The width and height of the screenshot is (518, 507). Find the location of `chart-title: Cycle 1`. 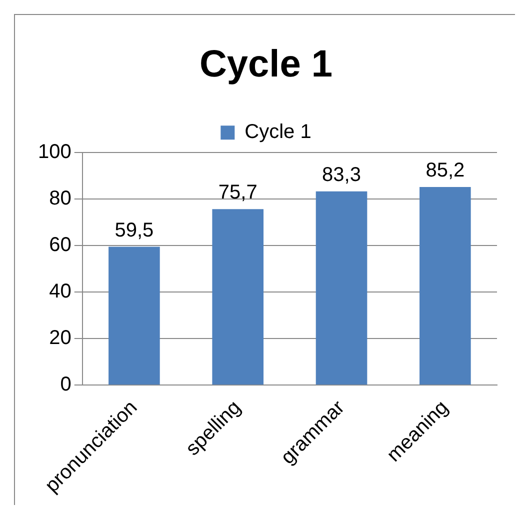

chart-title: Cycle 1 is located at coordinates (266, 64).